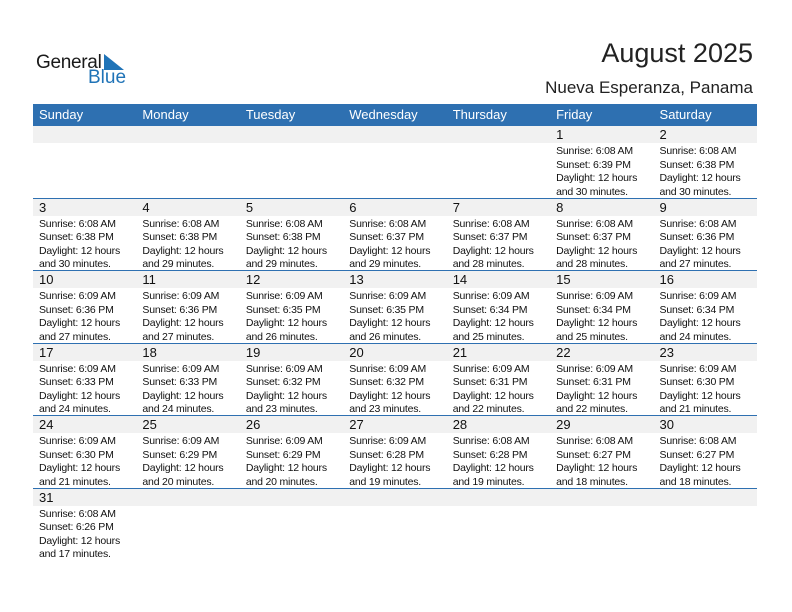  I want to click on sunset-text: Sunset: 6:37 PM, so click(386, 237).